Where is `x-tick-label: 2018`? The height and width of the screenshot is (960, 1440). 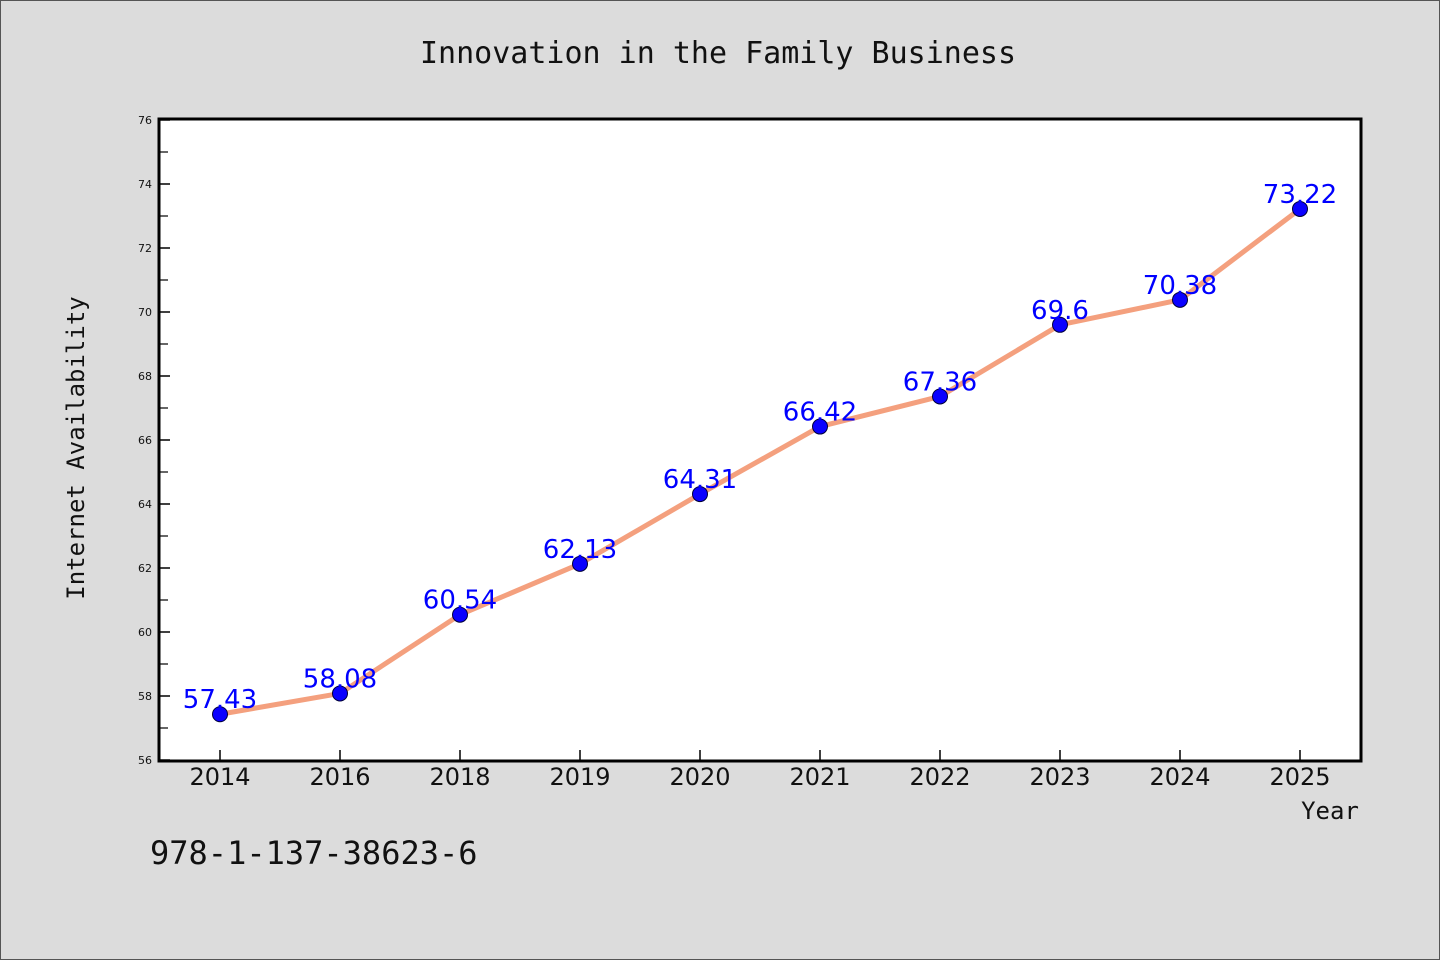
x-tick-label: 2018 is located at coordinates (459, 777).